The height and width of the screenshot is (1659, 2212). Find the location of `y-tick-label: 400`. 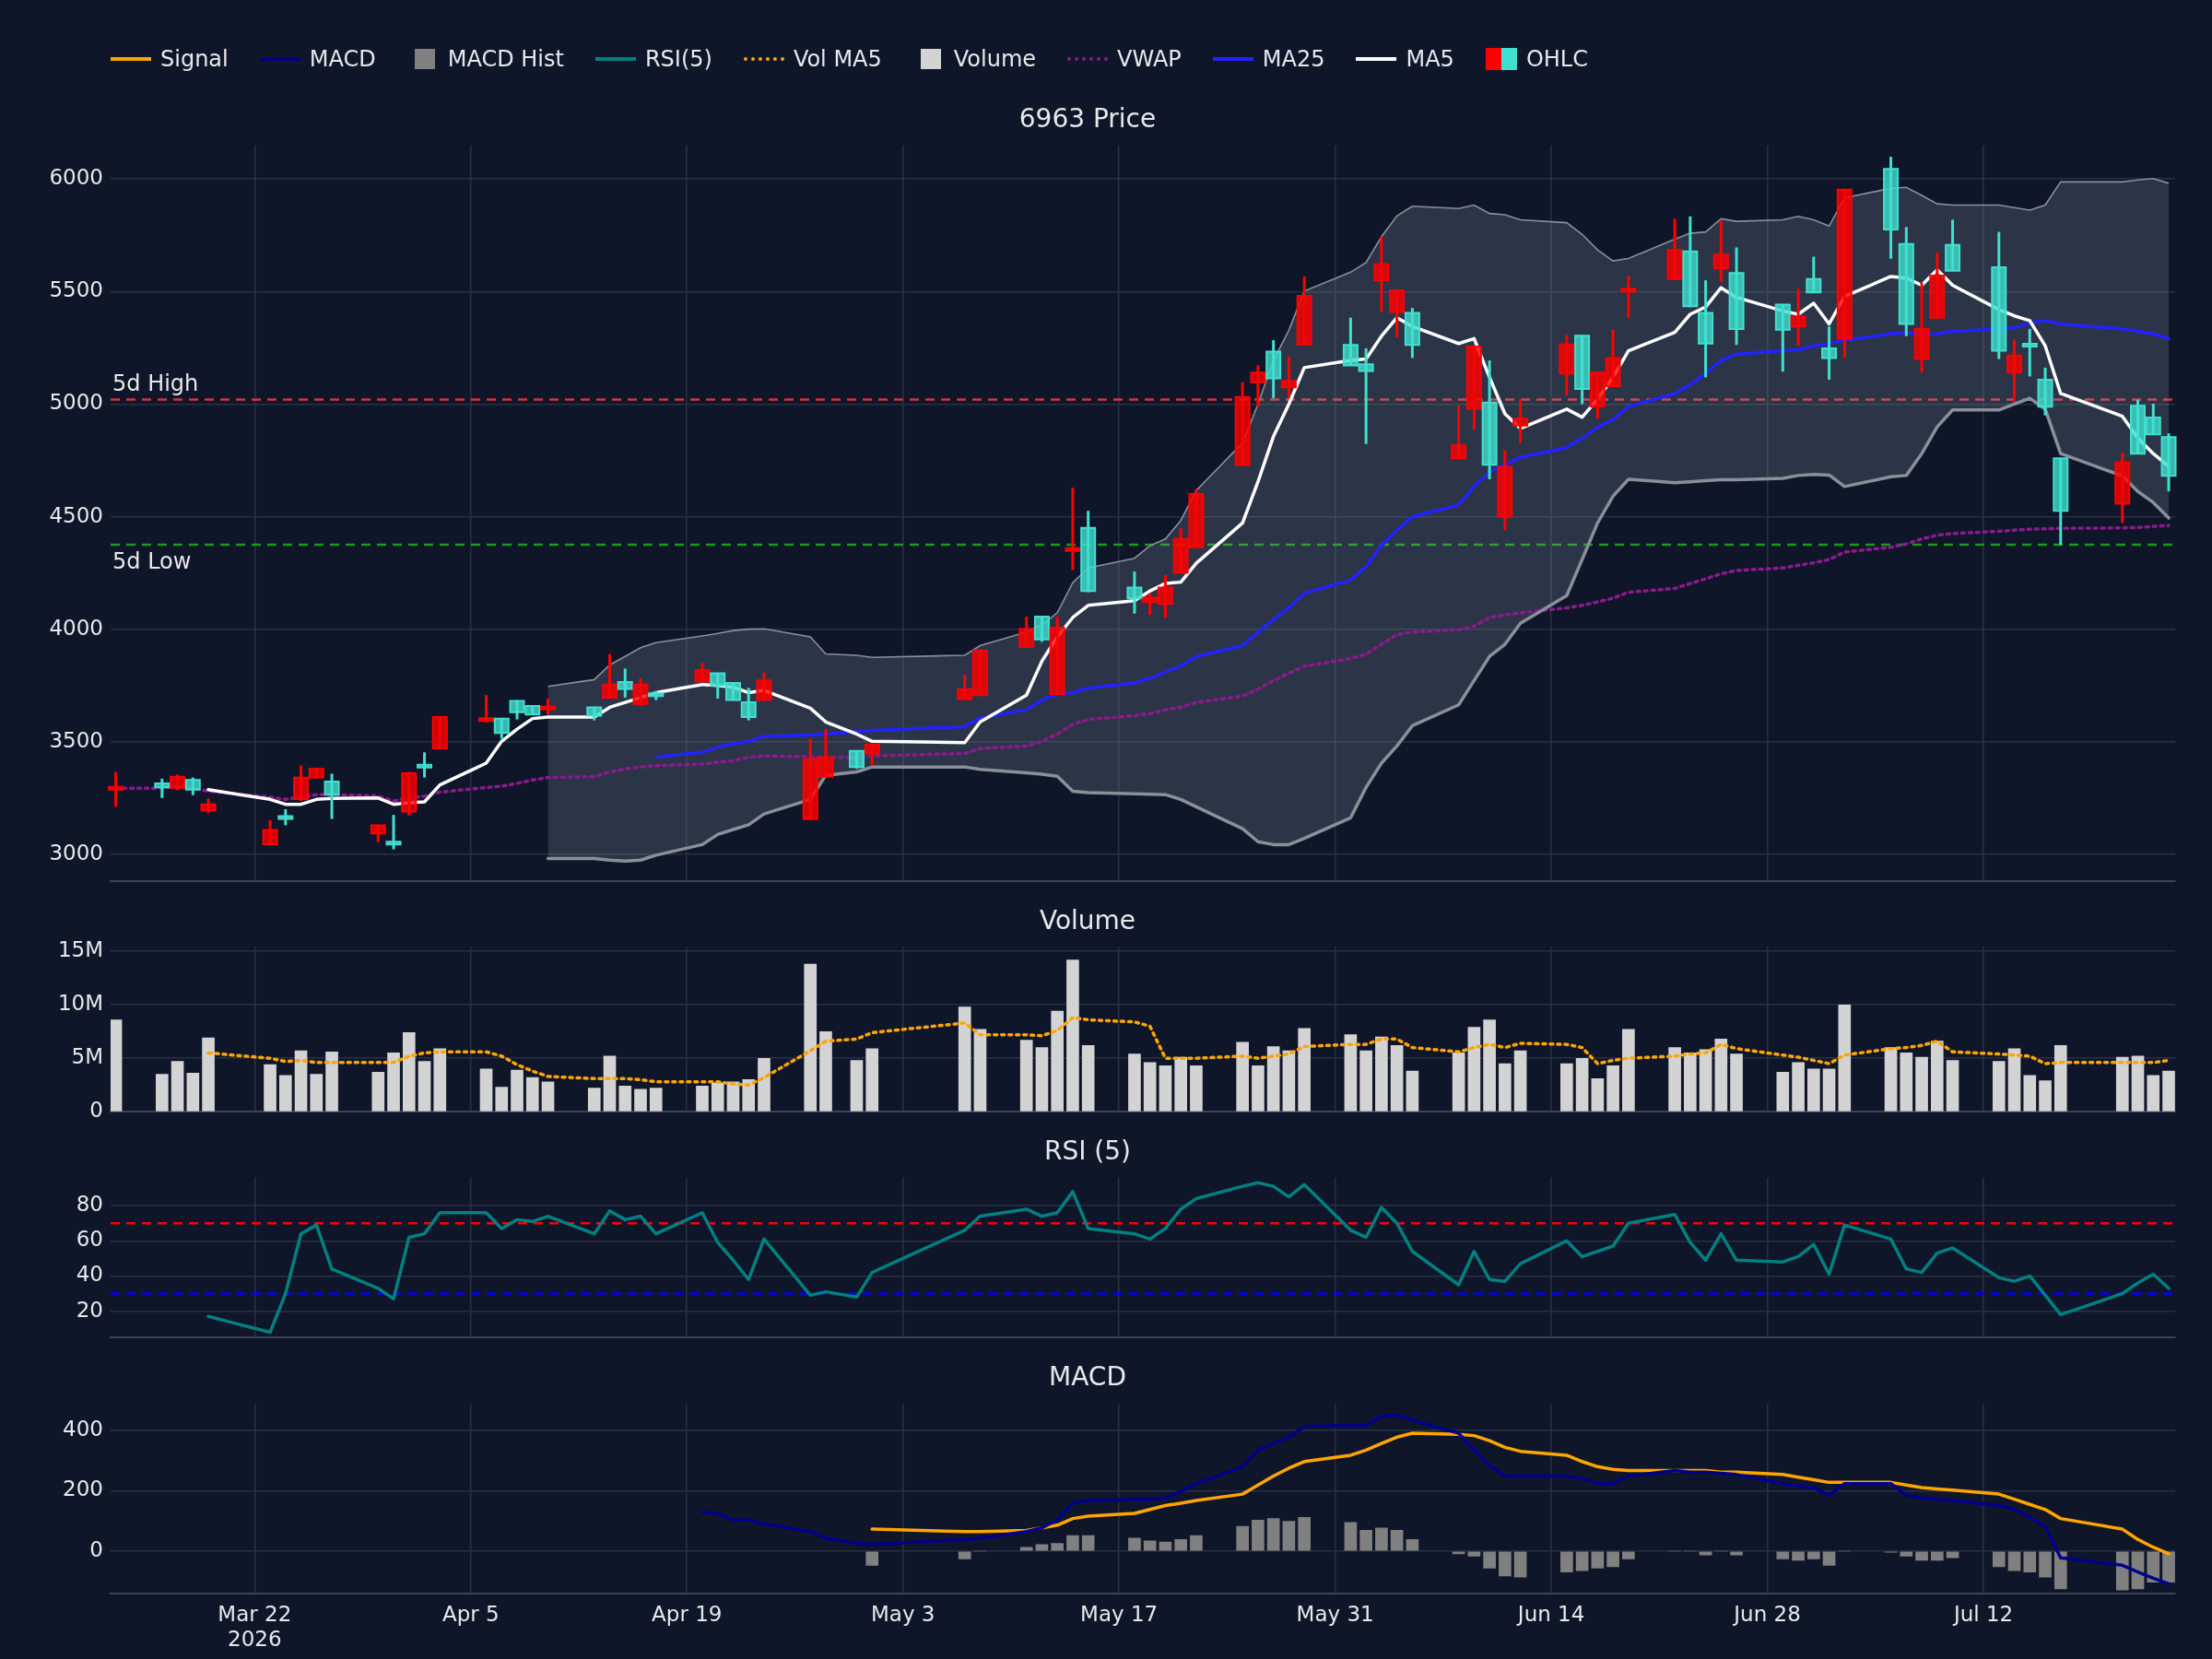

y-tick-label: 400 is located at coordinates (83, 1429).